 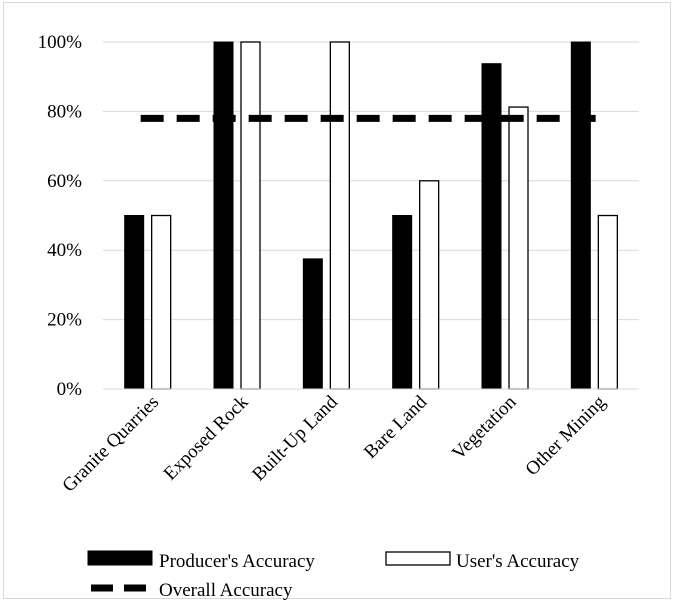 I want to click on category-label-vegetation: Vegetation, so click(x=484, y=427).